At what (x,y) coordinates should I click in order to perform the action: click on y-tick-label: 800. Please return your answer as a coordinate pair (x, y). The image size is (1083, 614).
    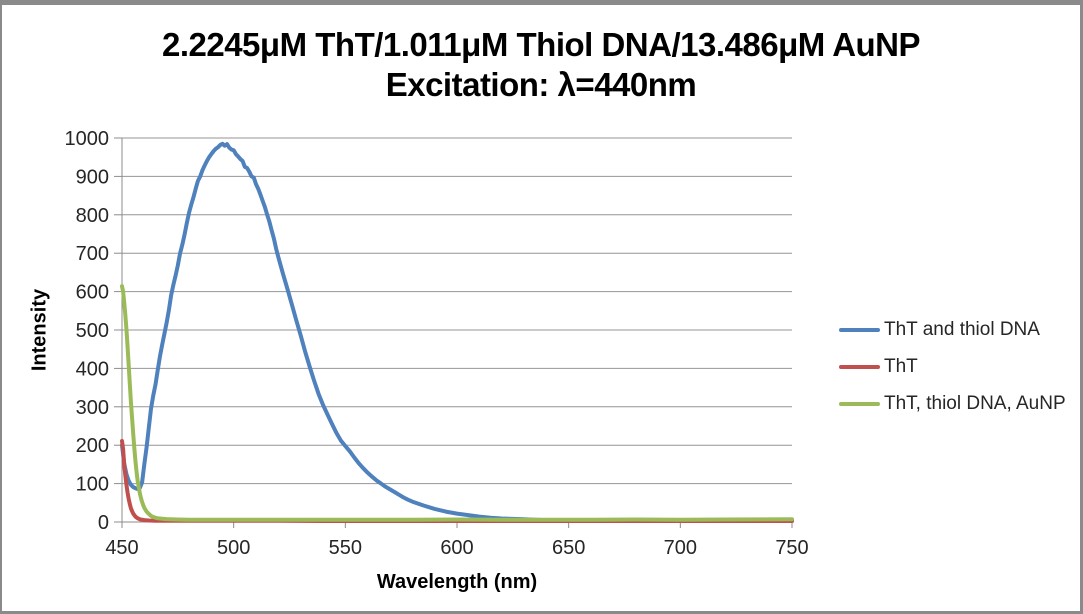
    Looking at the image, I should click on (92, 216).